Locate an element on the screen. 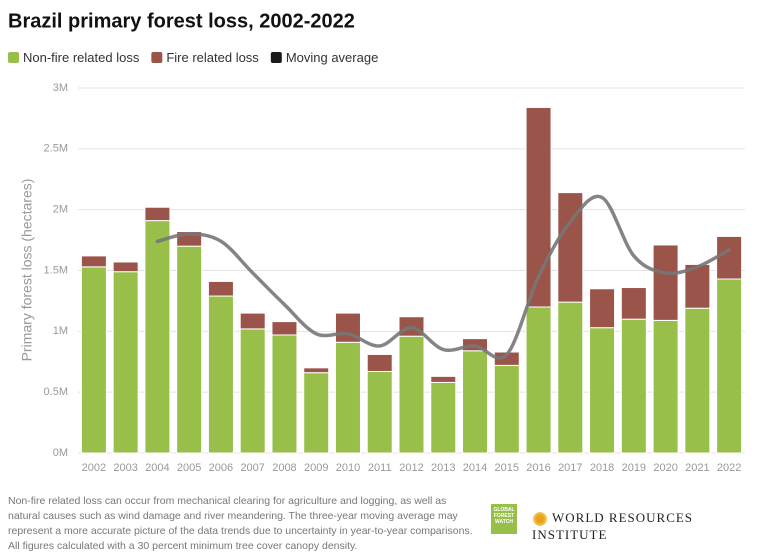  y-tick-label: 0.5M is located at coordinates (56, 392).